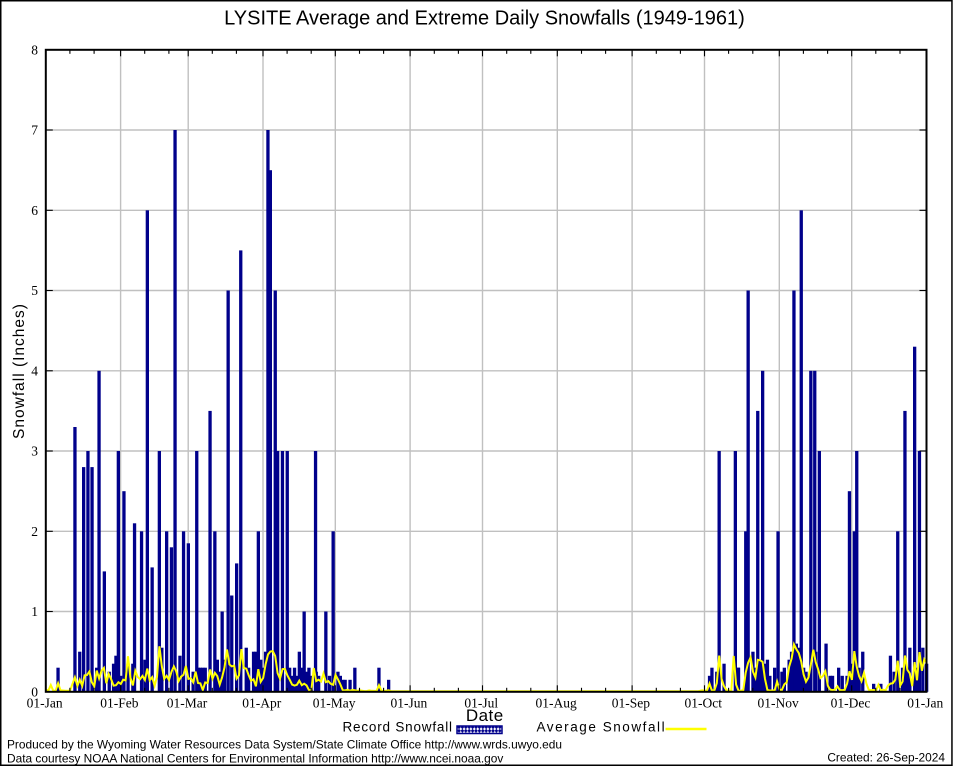  Describe the element at coordinates (34, 49) in the screenshot. I see `svg-text: 8` at that location.